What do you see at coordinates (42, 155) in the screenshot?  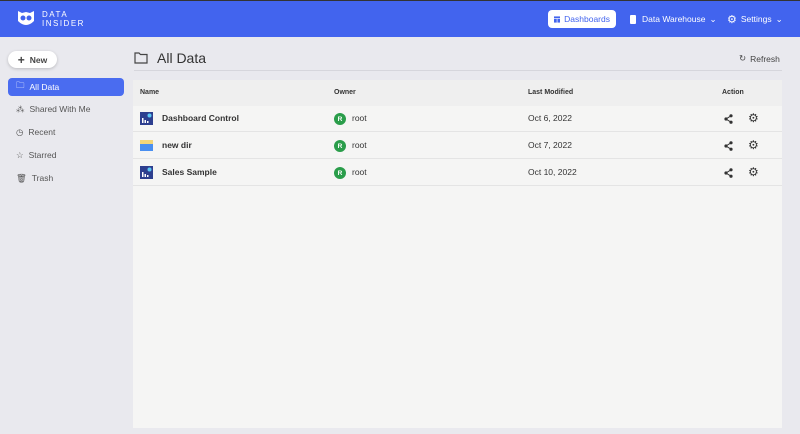 I see `sidebar-item-label: Starred` at bounding box center [42, 155].